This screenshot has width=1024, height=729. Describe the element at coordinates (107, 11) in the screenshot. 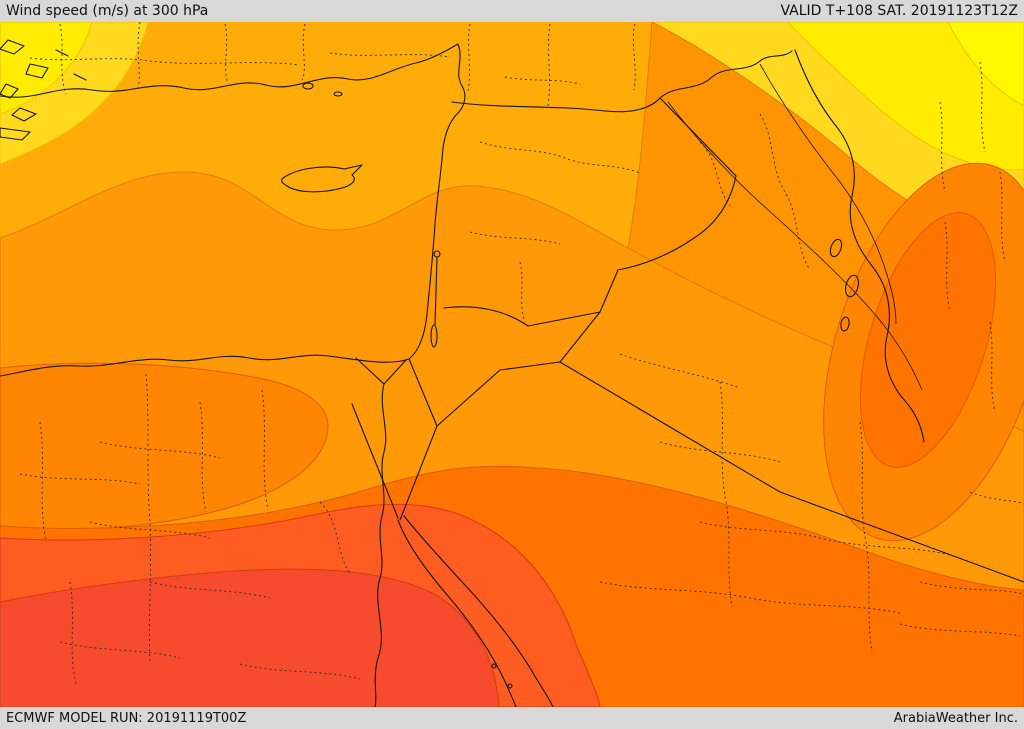

I see `map-title: Wind speed (m/s) at 300 hPa` at that location.